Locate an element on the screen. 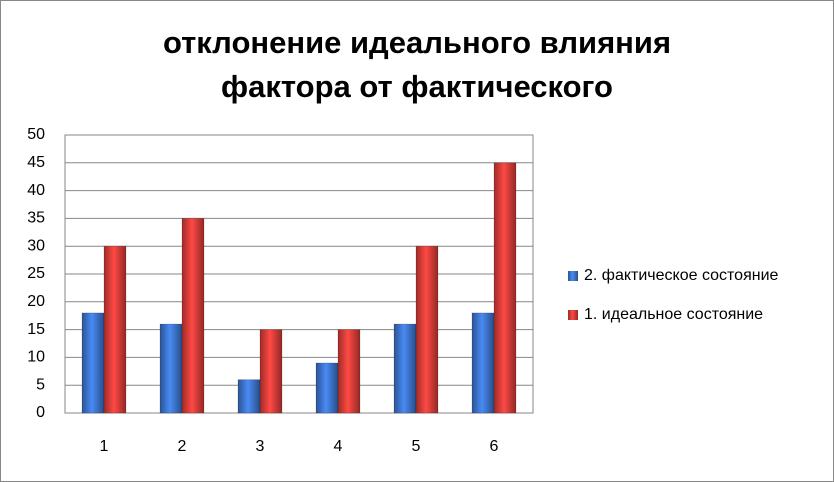 This screenshot has width=834, height=482. x-tick-label: 2 is located at coordinates (182, 446).